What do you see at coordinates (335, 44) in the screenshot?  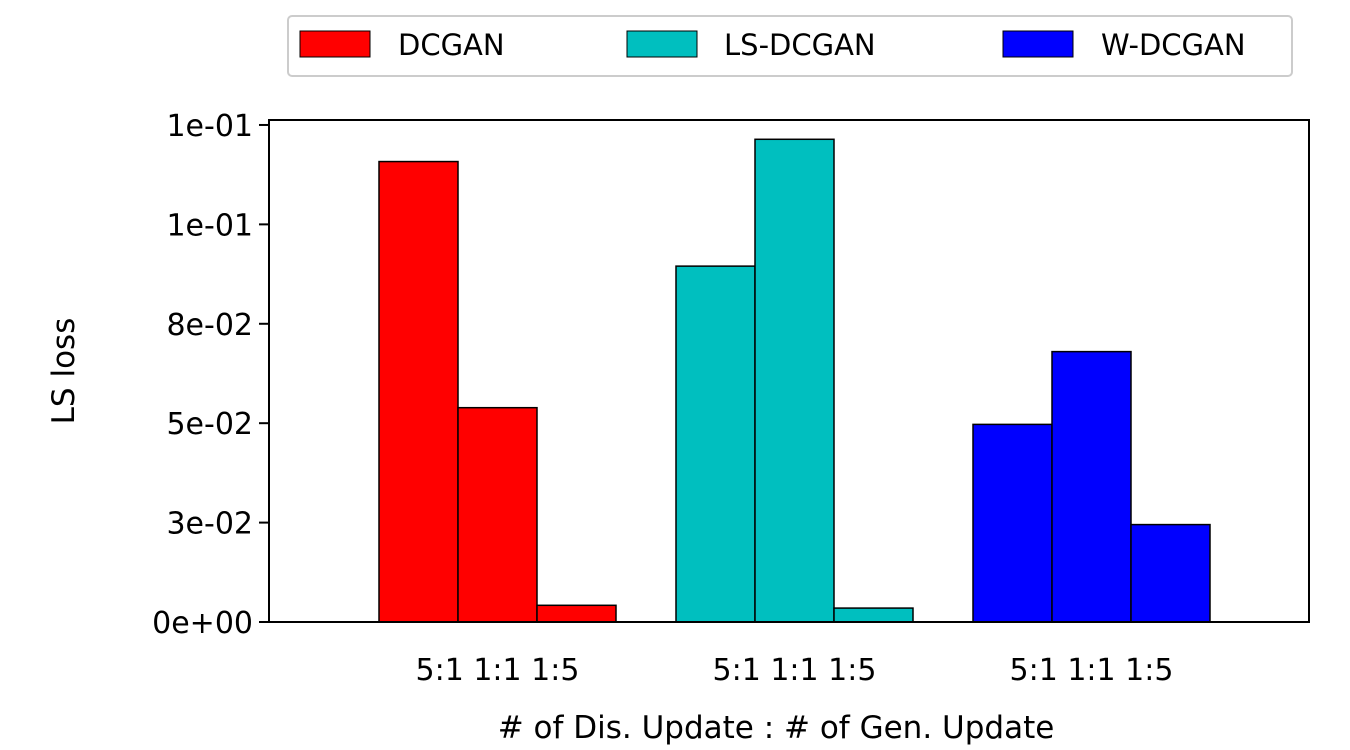 I see `legend-swatch-dcgan` at bounding box center [335, 44].